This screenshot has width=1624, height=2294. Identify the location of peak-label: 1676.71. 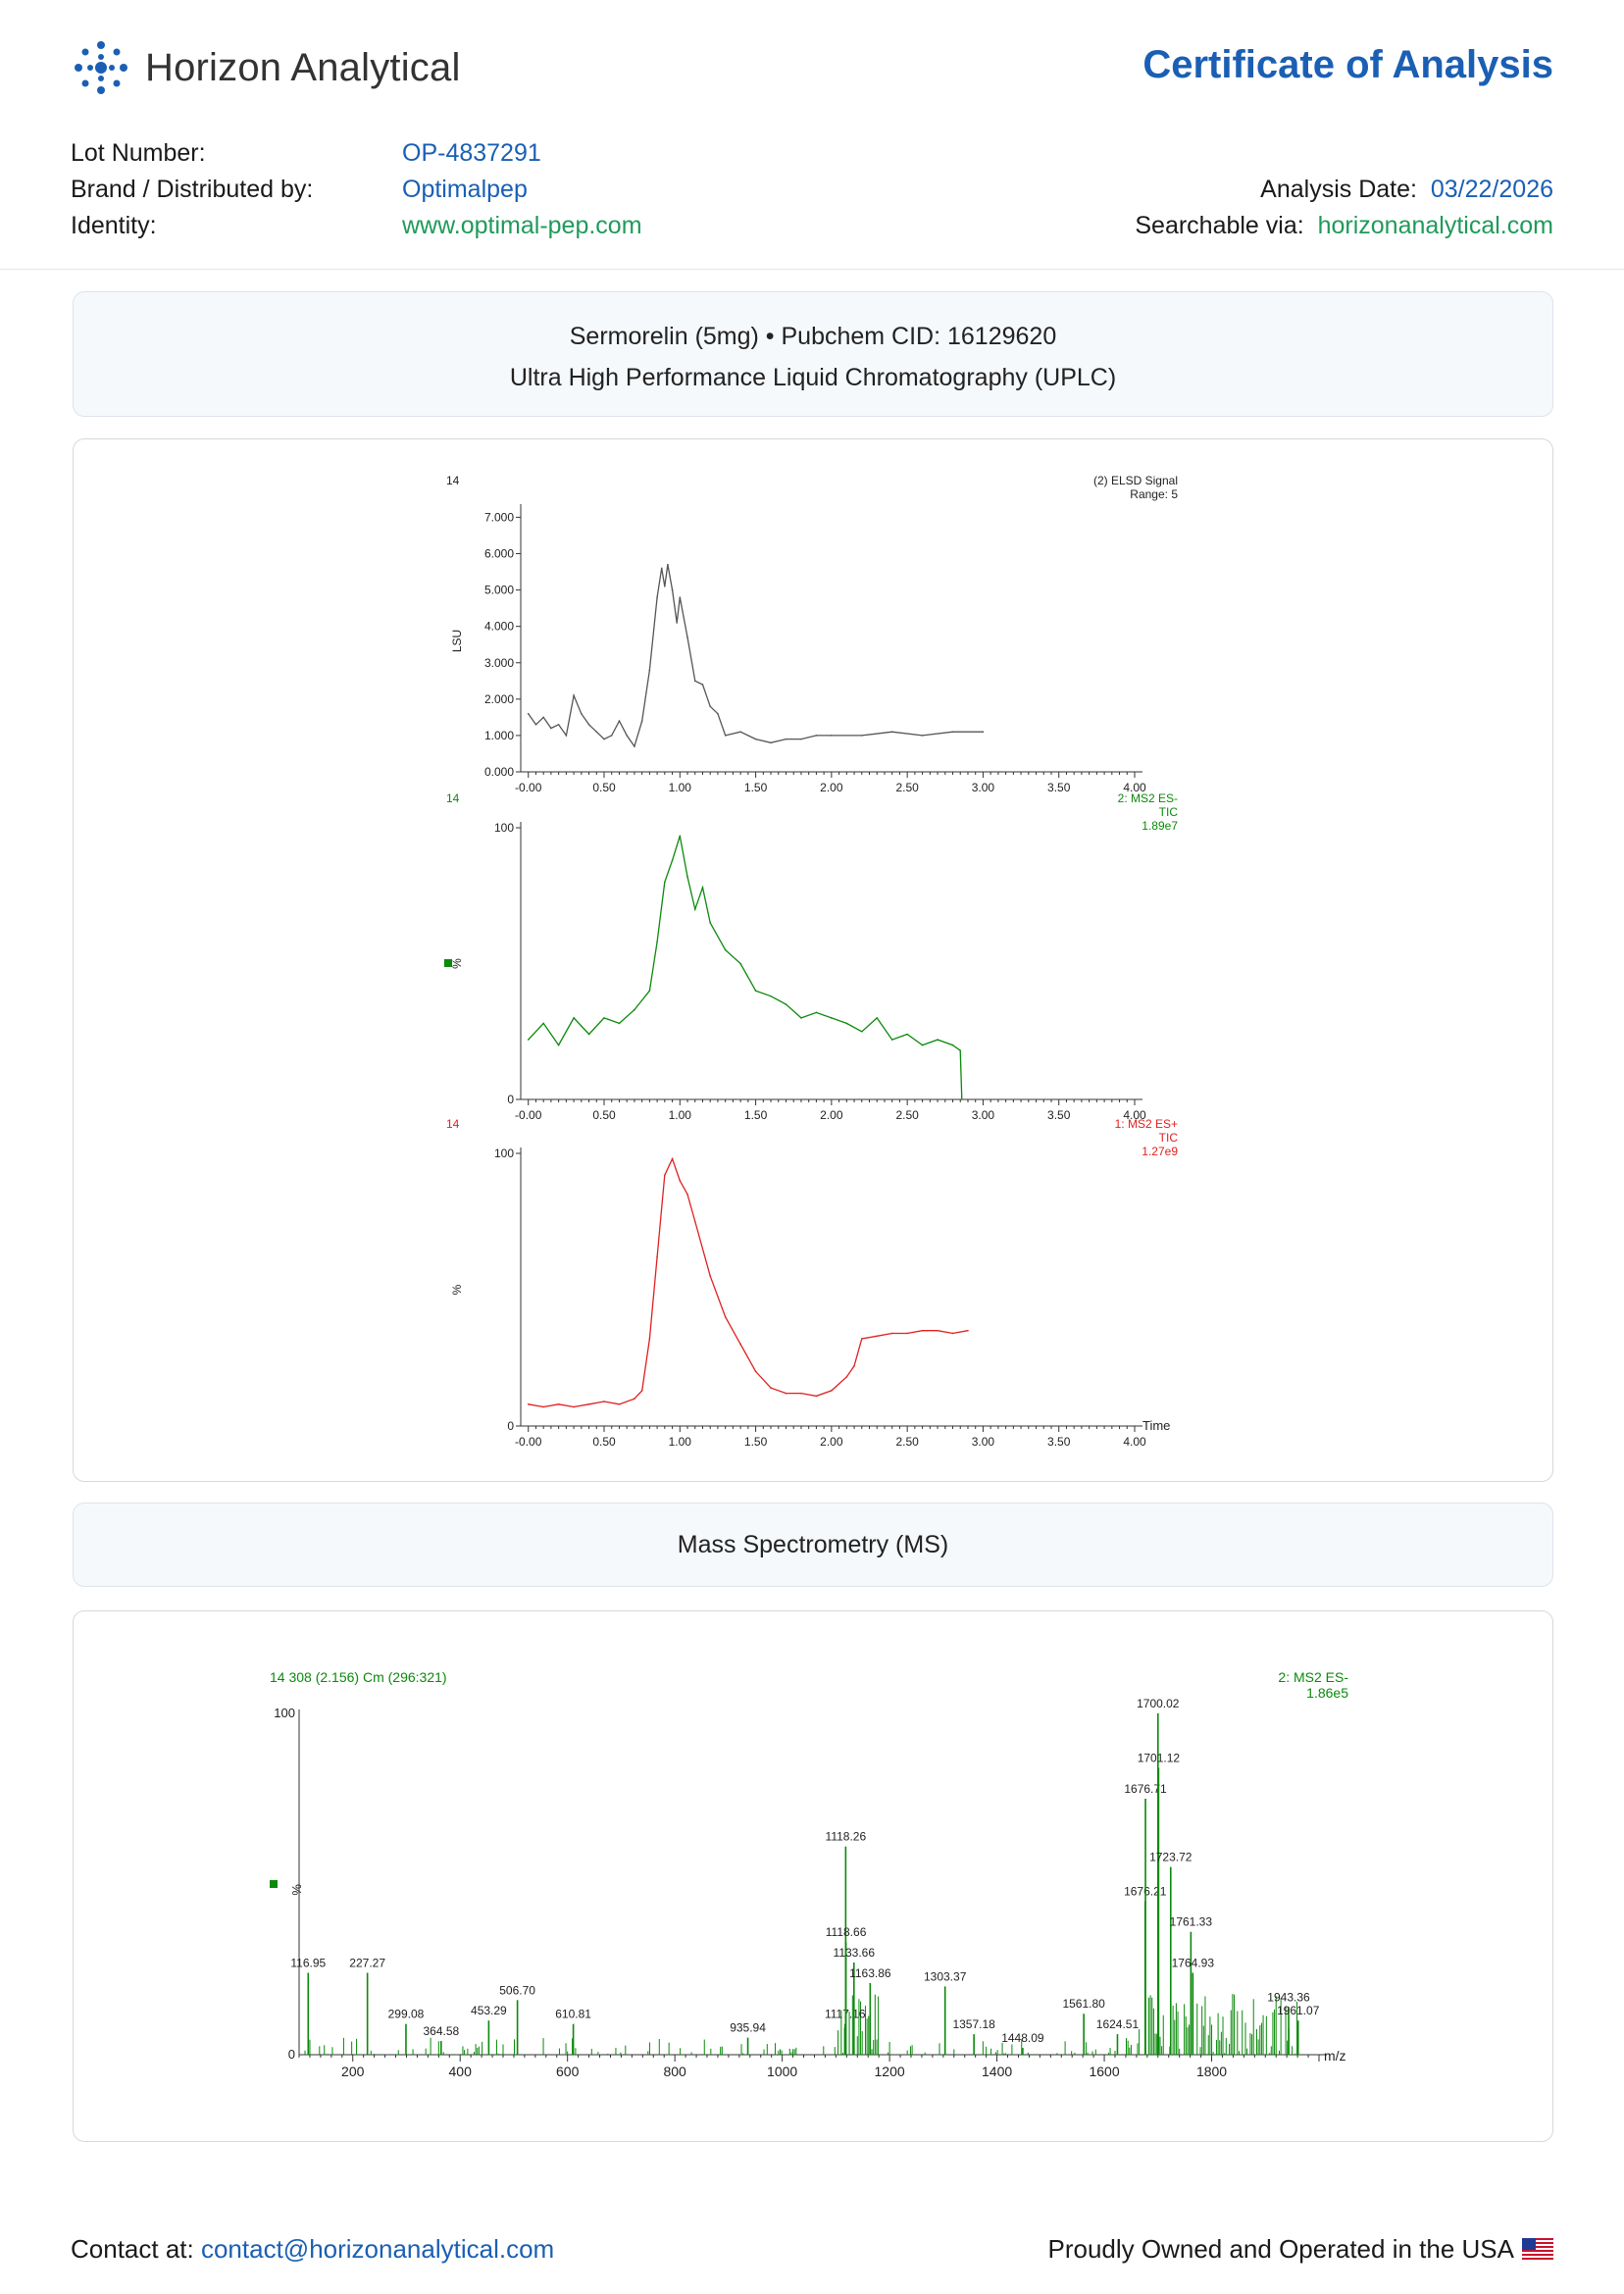
(1145, 1789).